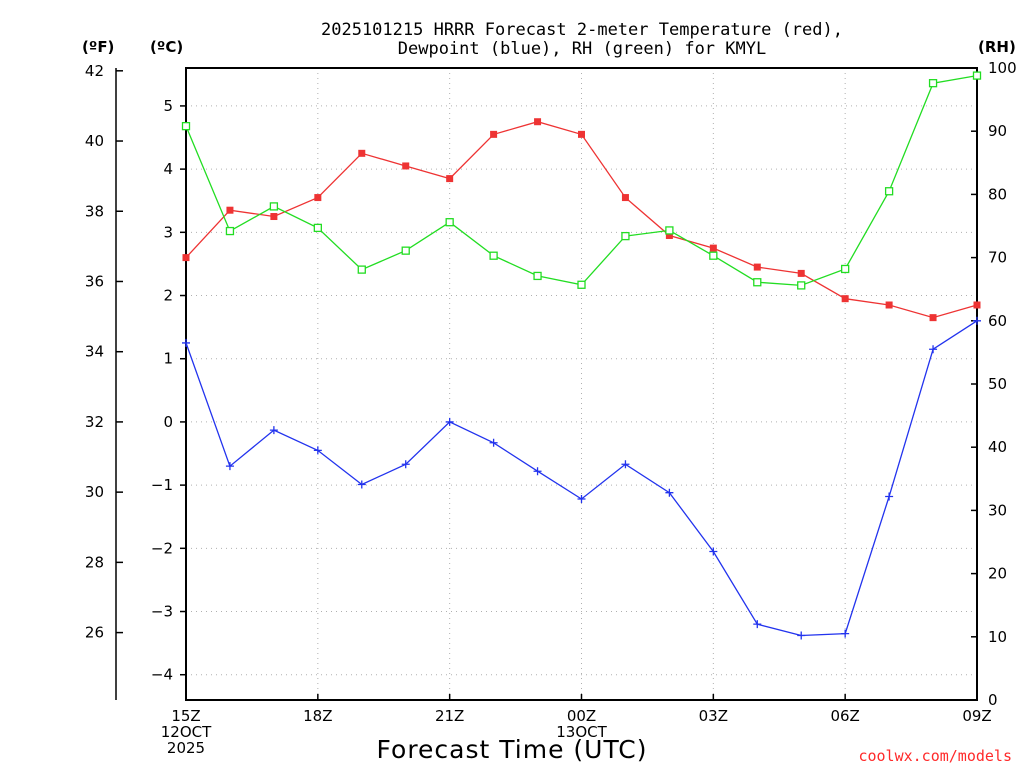 This screenshot has height=768, width=1024. Describe the element at coordinates (162, 548) in the screenshot. I see `celsius-tick-label: −2` at that location.